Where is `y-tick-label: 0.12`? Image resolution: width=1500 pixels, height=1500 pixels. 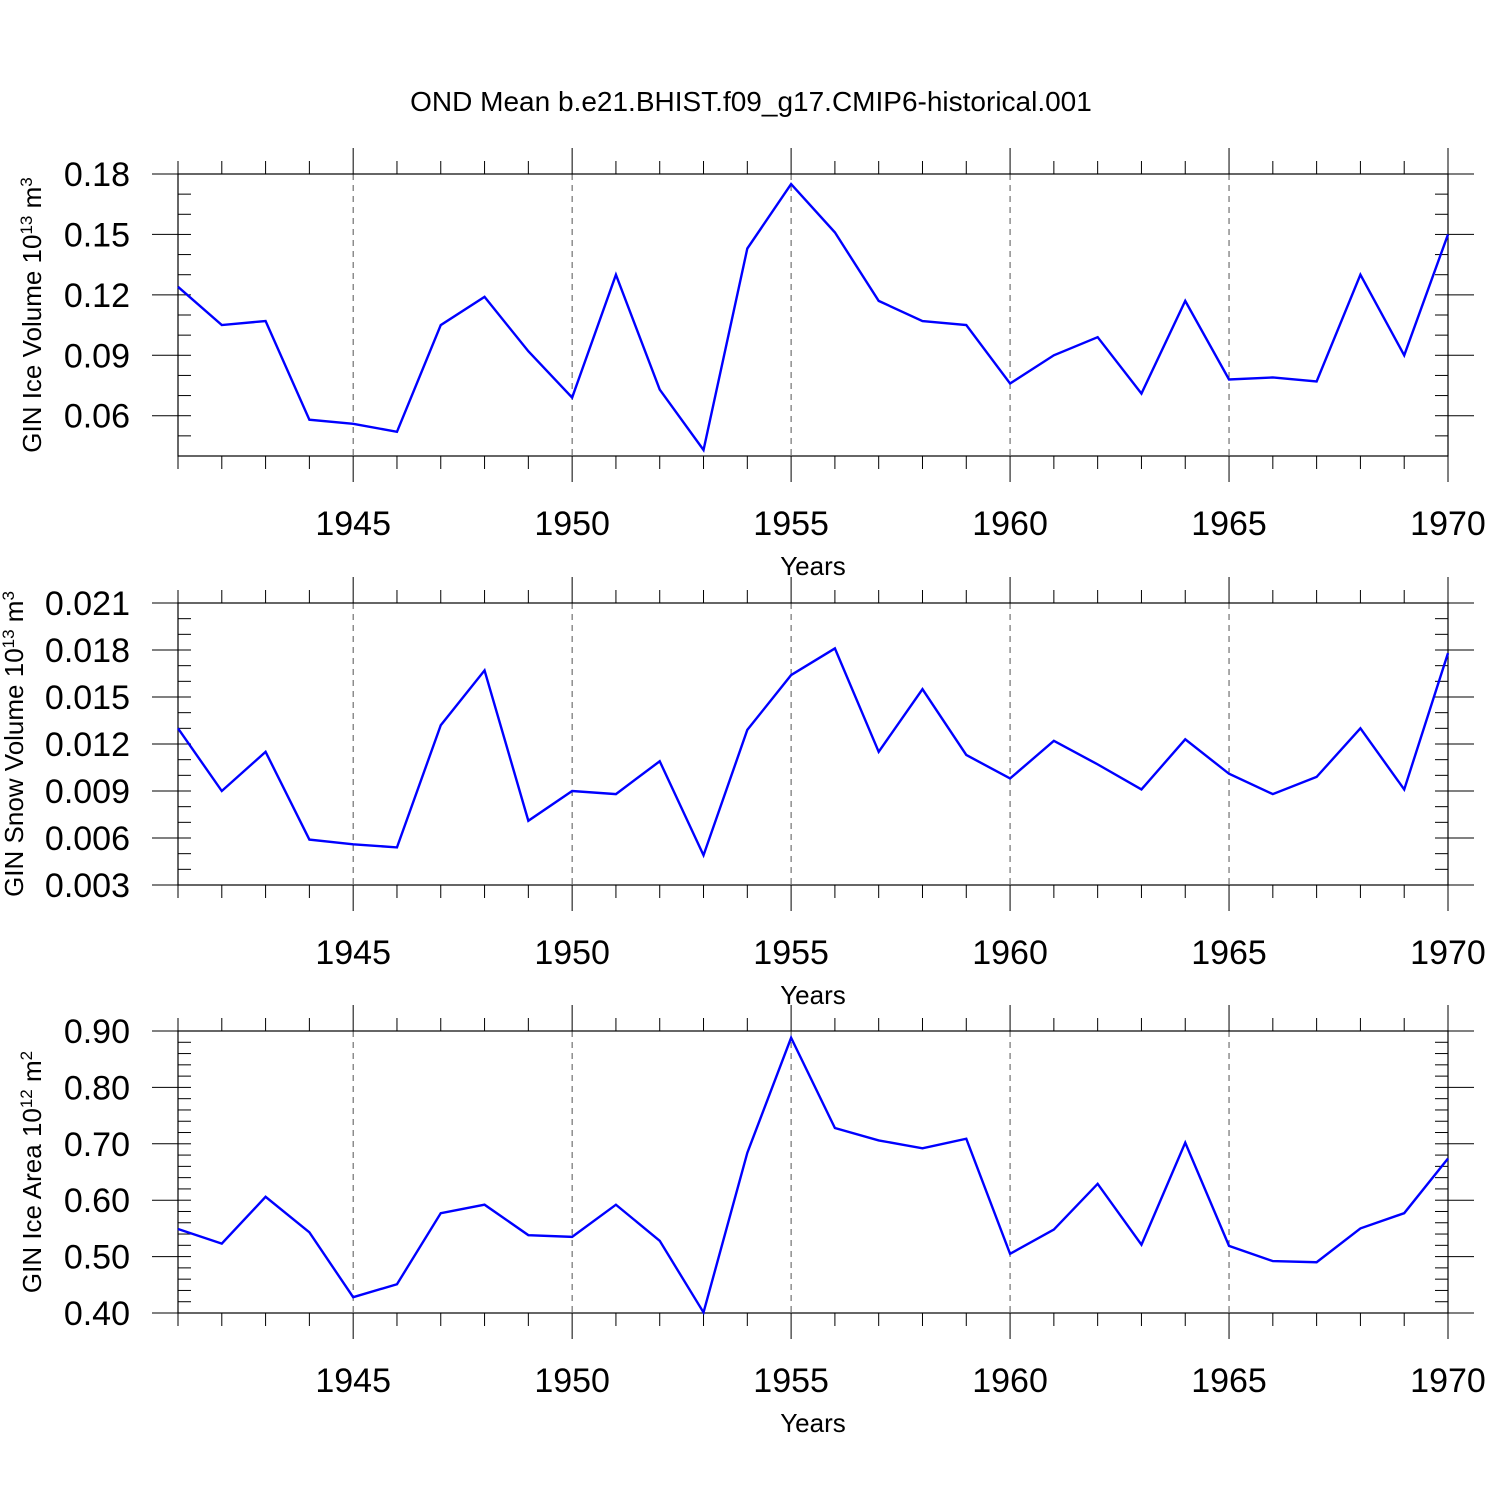
y-tick-label: 0.12 is located at coordinates (97, 296).